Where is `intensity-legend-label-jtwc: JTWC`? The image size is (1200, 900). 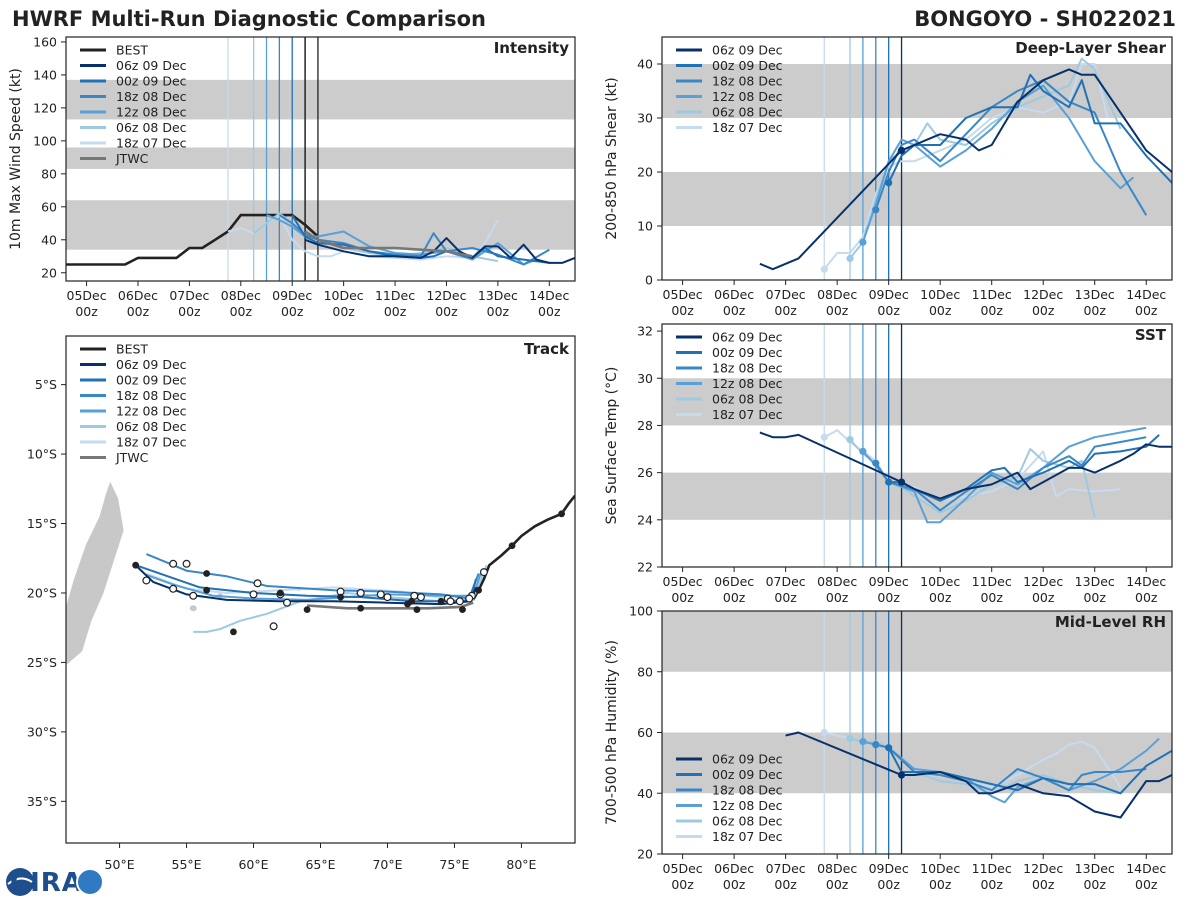 intensity-legend-label-jtwc: JTWC is located at coordinates (132, 158).